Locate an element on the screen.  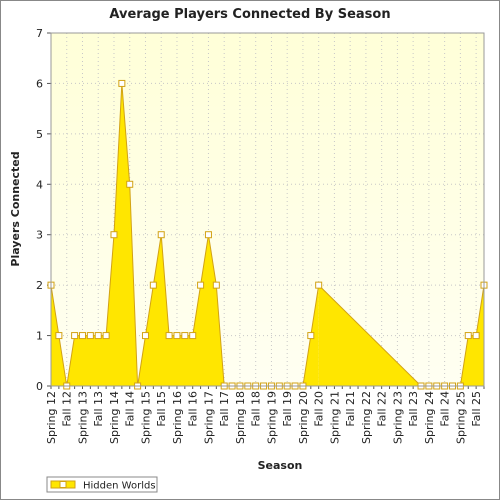
y-tick-label: 7 is located at coordinates (39, 33).